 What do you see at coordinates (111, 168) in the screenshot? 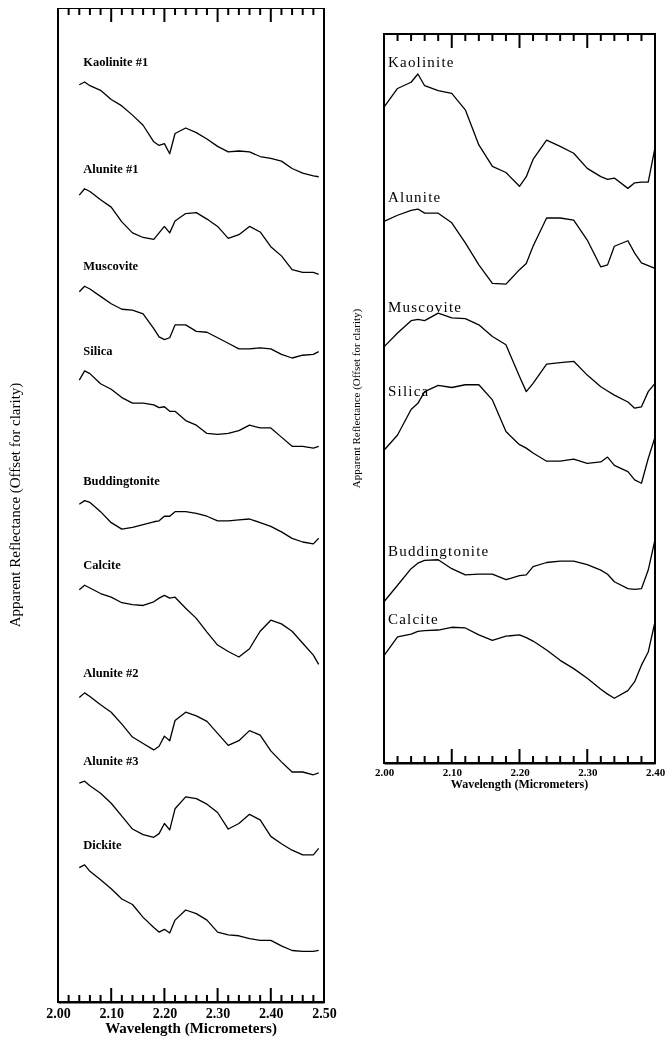
I see `series-label: Alunite #1` at bounding box center [111, 168].